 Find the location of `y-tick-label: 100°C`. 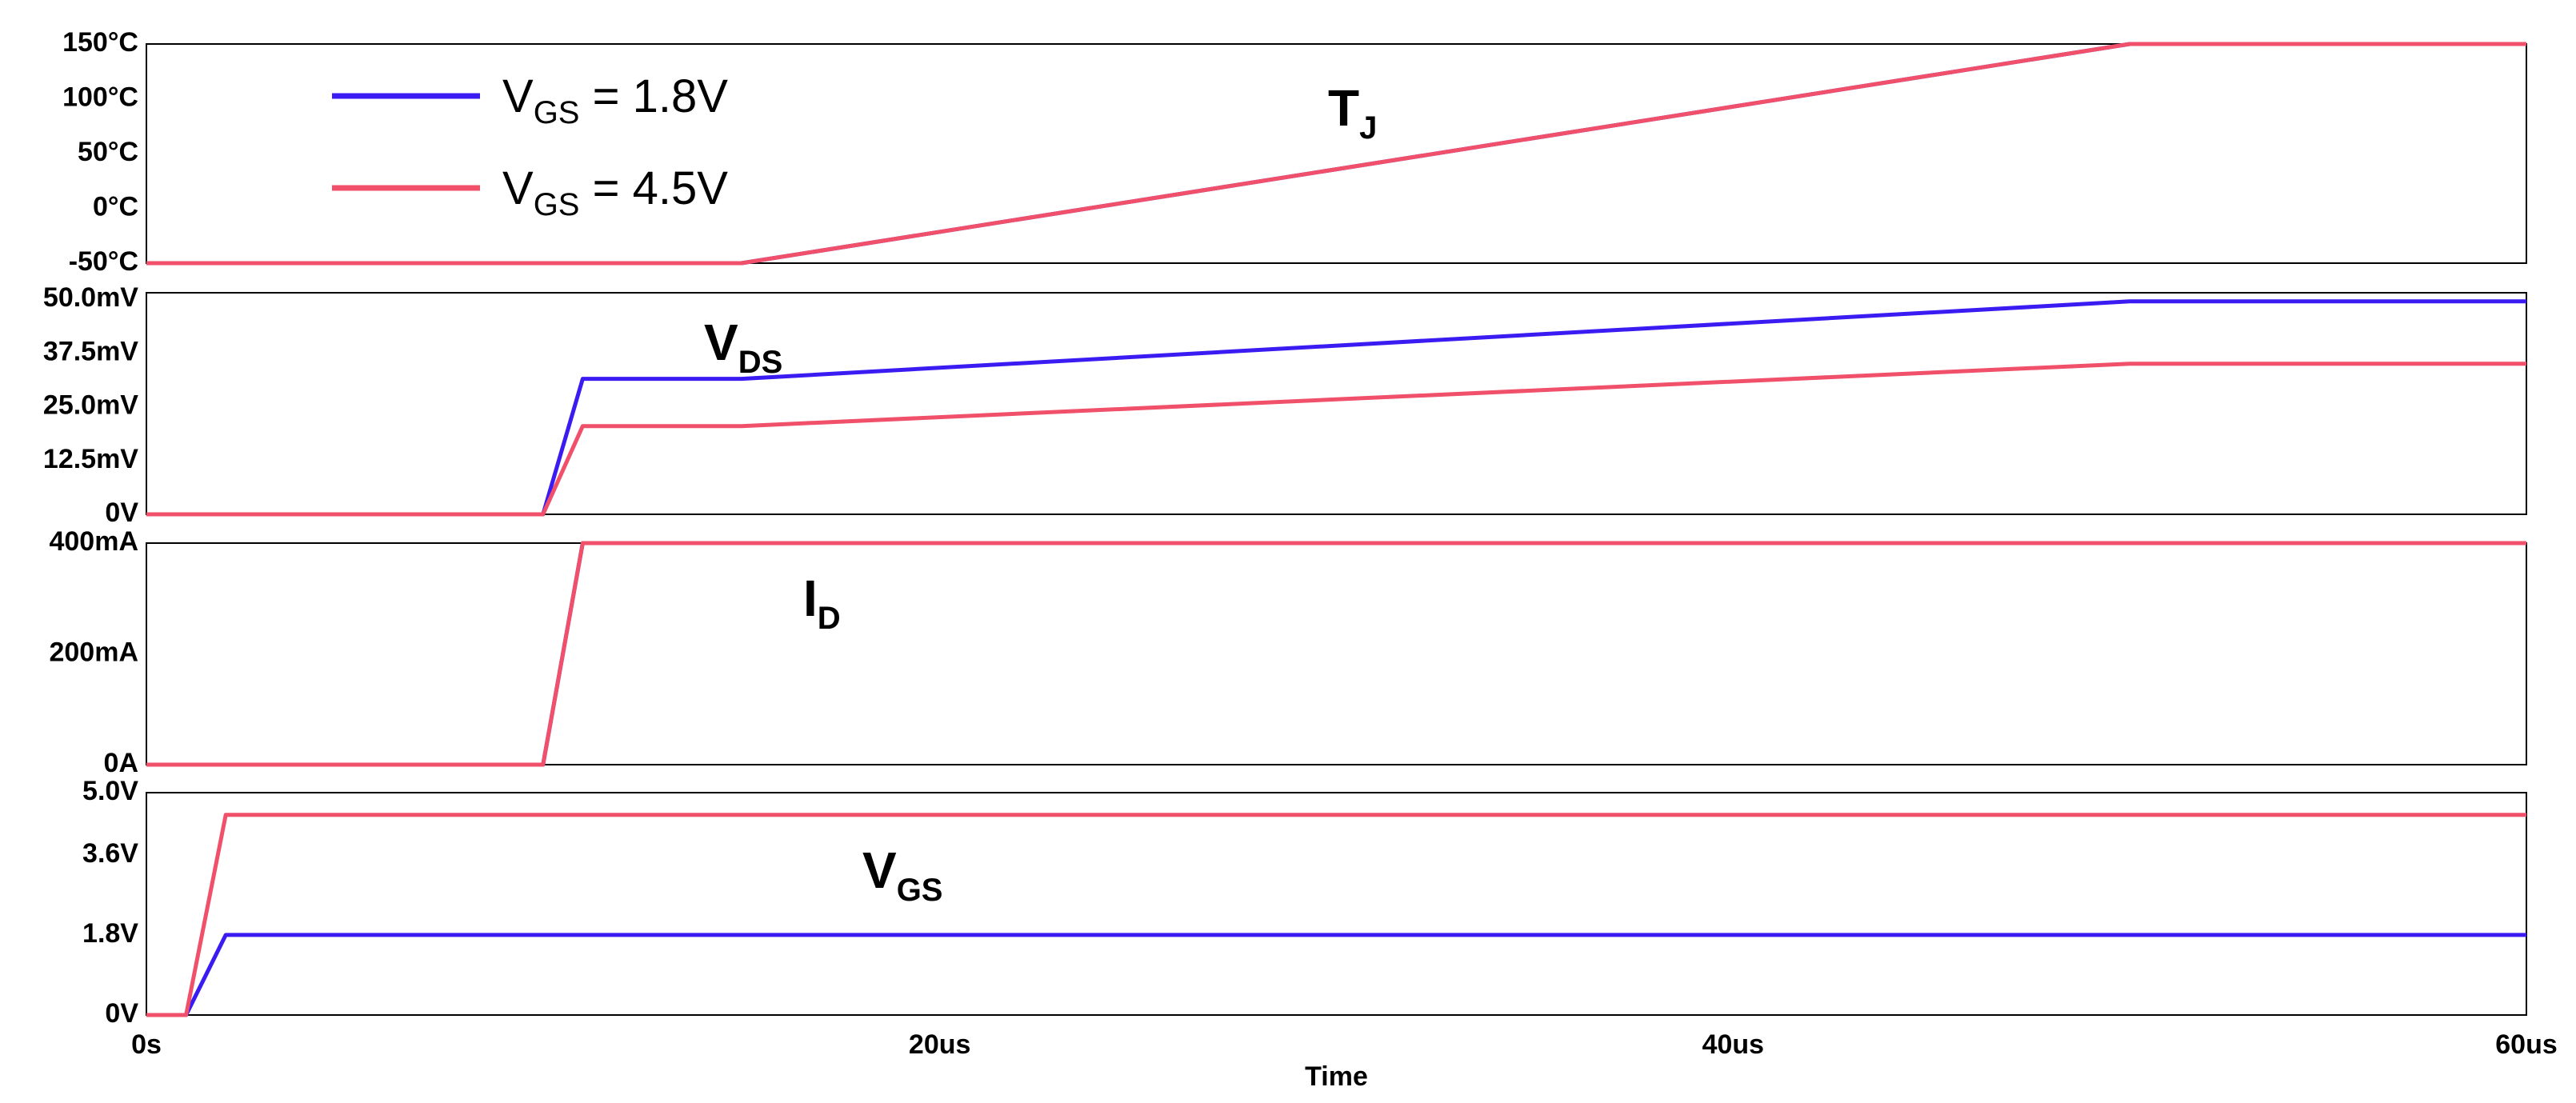

y-tick-label: 100°C is located at coordinates (100, 97).